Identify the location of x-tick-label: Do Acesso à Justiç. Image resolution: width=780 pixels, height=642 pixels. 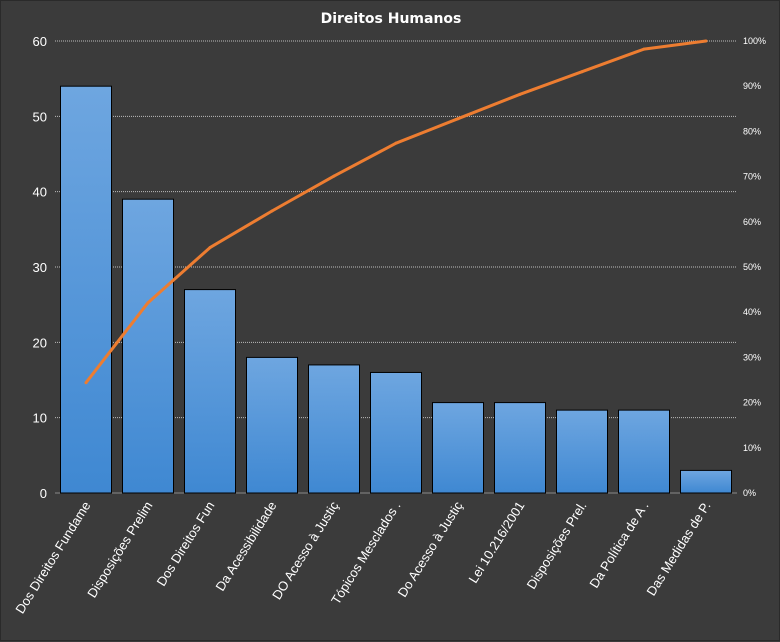
(430, 549).